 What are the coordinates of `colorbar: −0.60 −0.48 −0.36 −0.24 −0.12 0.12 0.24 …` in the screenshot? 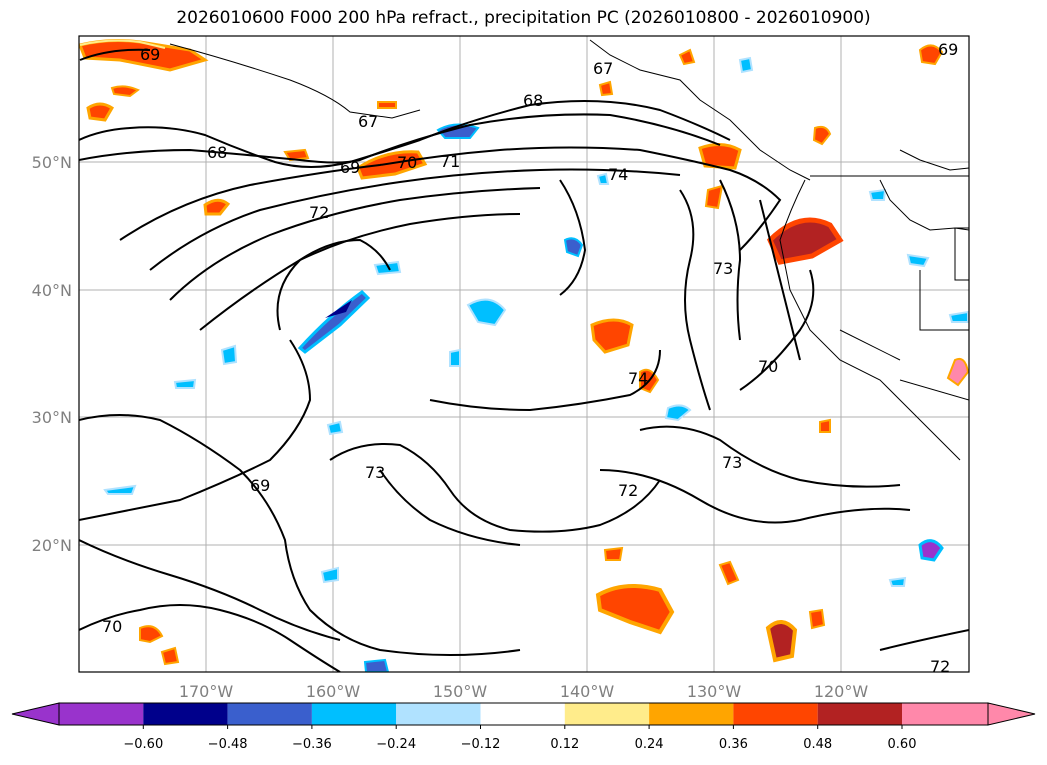 It's located at (523, 727).